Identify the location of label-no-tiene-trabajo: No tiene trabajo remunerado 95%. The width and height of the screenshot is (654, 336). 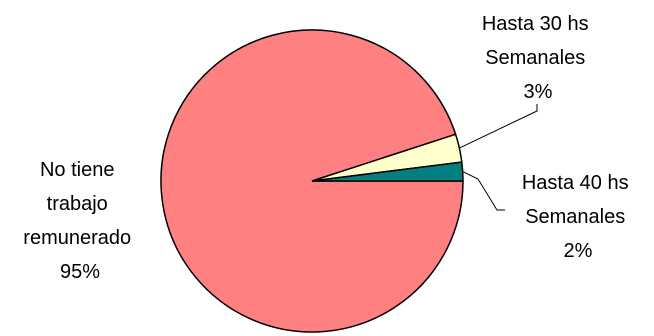
(79, 221).